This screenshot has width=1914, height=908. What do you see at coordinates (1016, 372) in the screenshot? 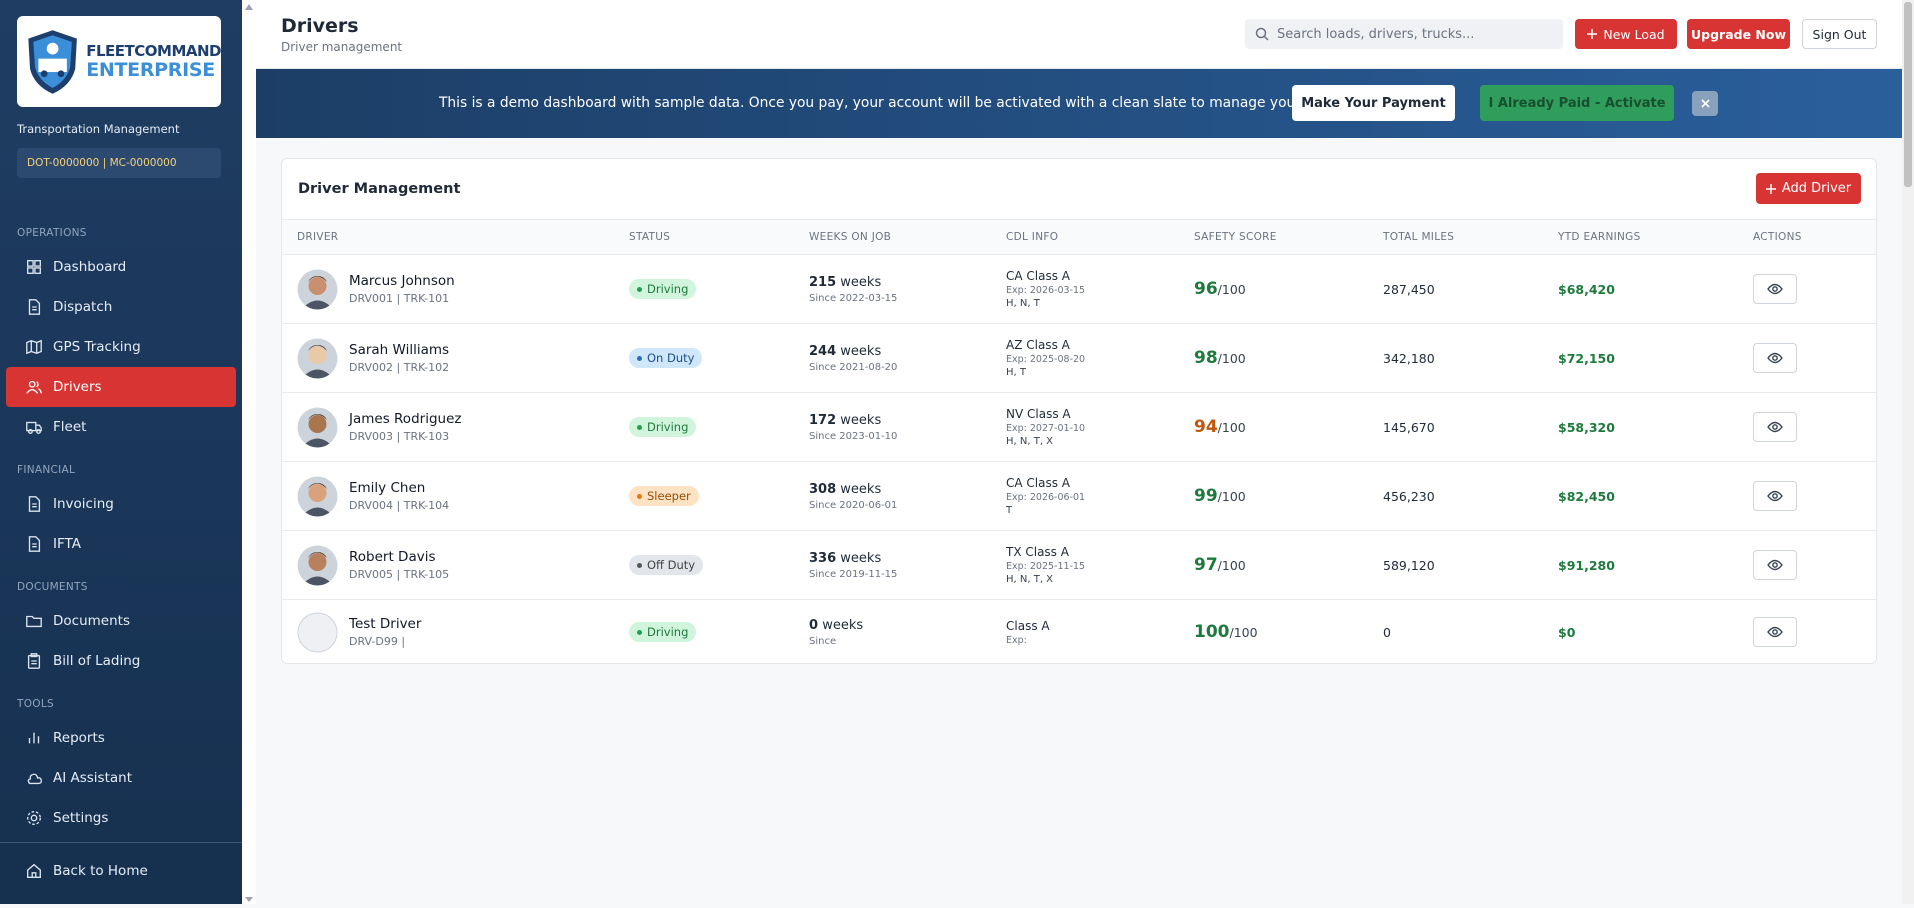
I see `cdl-endorsements: H, T` at bounding box center [1016, 372].